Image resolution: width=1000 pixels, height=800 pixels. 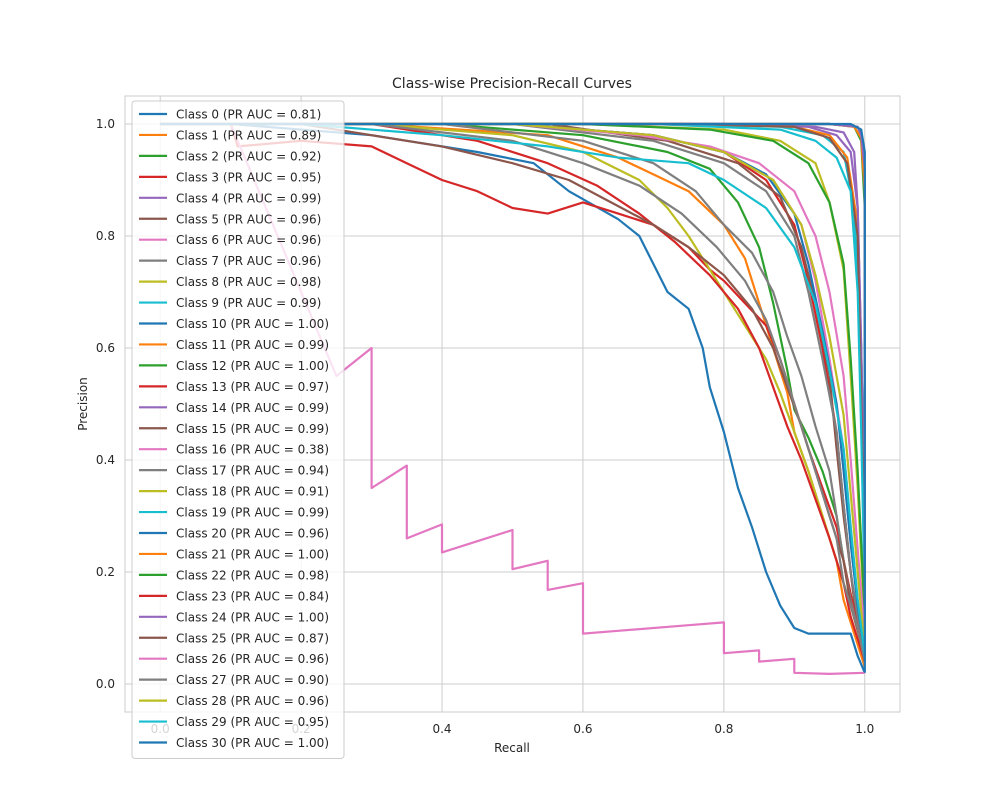 I want to click on legend-entry: Class 7 (PR AUC = 0.96), so click(x=248, y=261).